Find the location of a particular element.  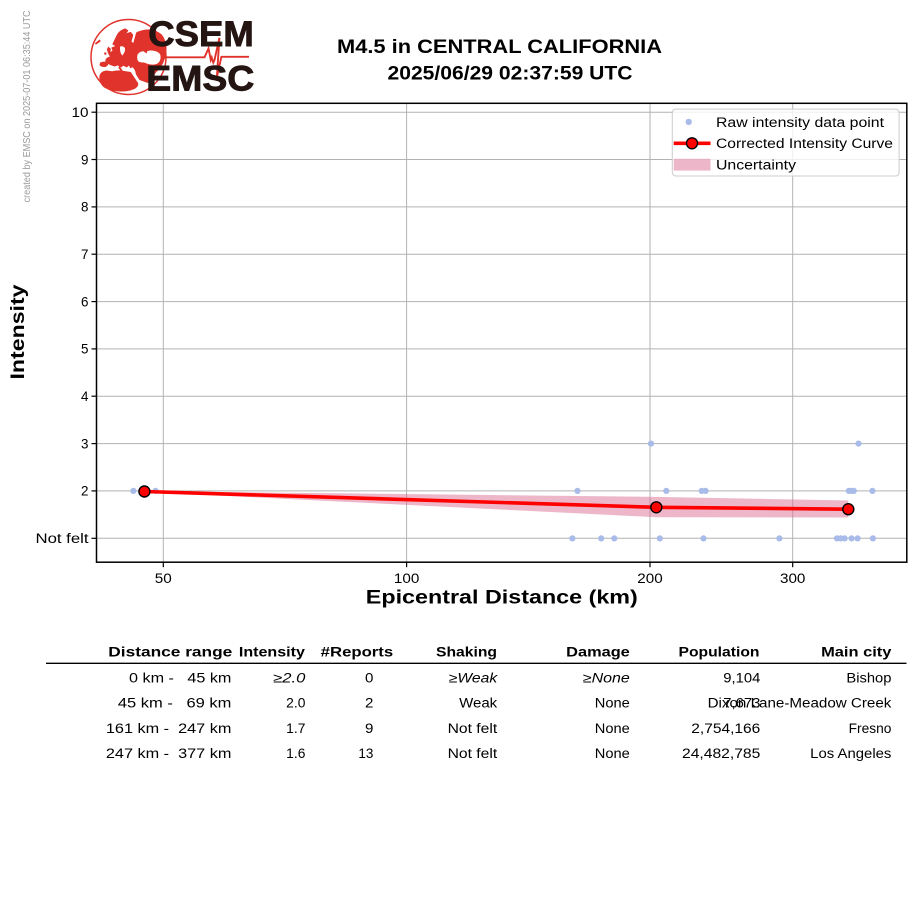

svg-text: Raw intensity data point is located at coordinates (800, 122).